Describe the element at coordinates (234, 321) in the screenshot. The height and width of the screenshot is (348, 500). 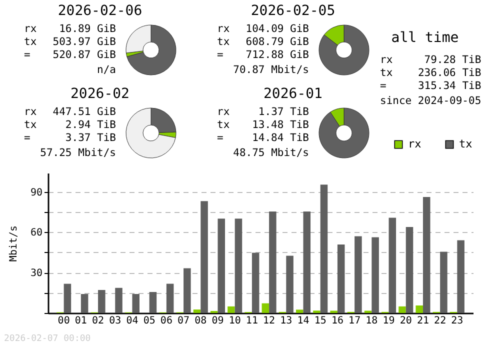
I see `x-tick-label: 10` at that location.